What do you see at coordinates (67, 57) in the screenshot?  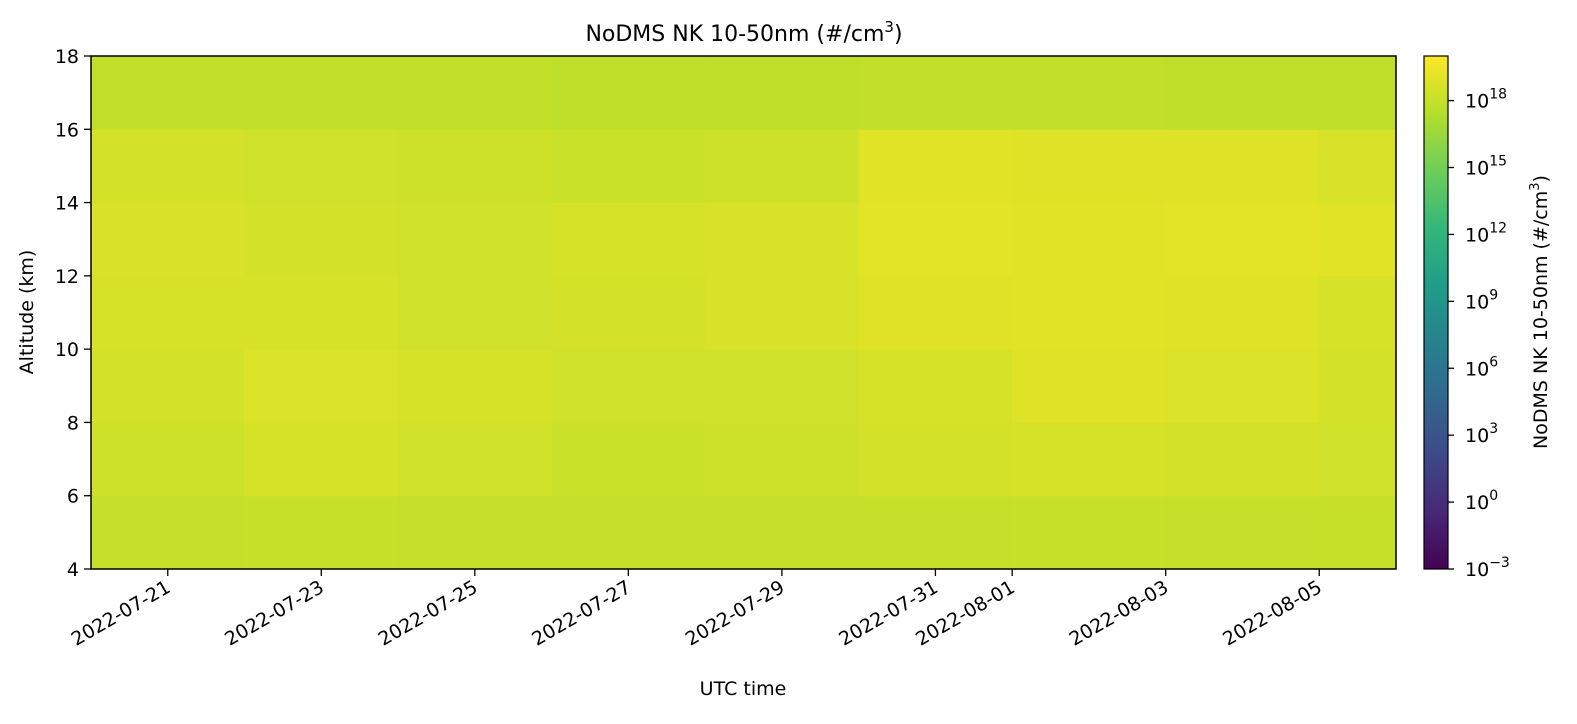 I see `y-tick-label: 18` at bounding box center [67, 57].